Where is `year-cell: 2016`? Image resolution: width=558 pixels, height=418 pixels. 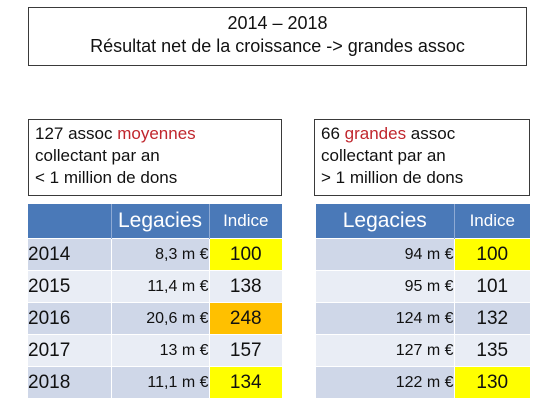 year-cell: 2016 is located at coordinates (70, 318).